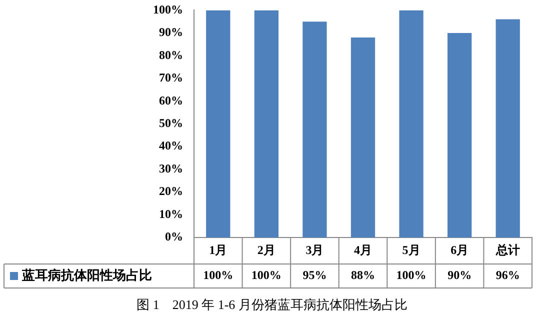 The width and height of the screenshot is (544, 325). I want to click on y-tick-label: 40%, so click(171, 145).